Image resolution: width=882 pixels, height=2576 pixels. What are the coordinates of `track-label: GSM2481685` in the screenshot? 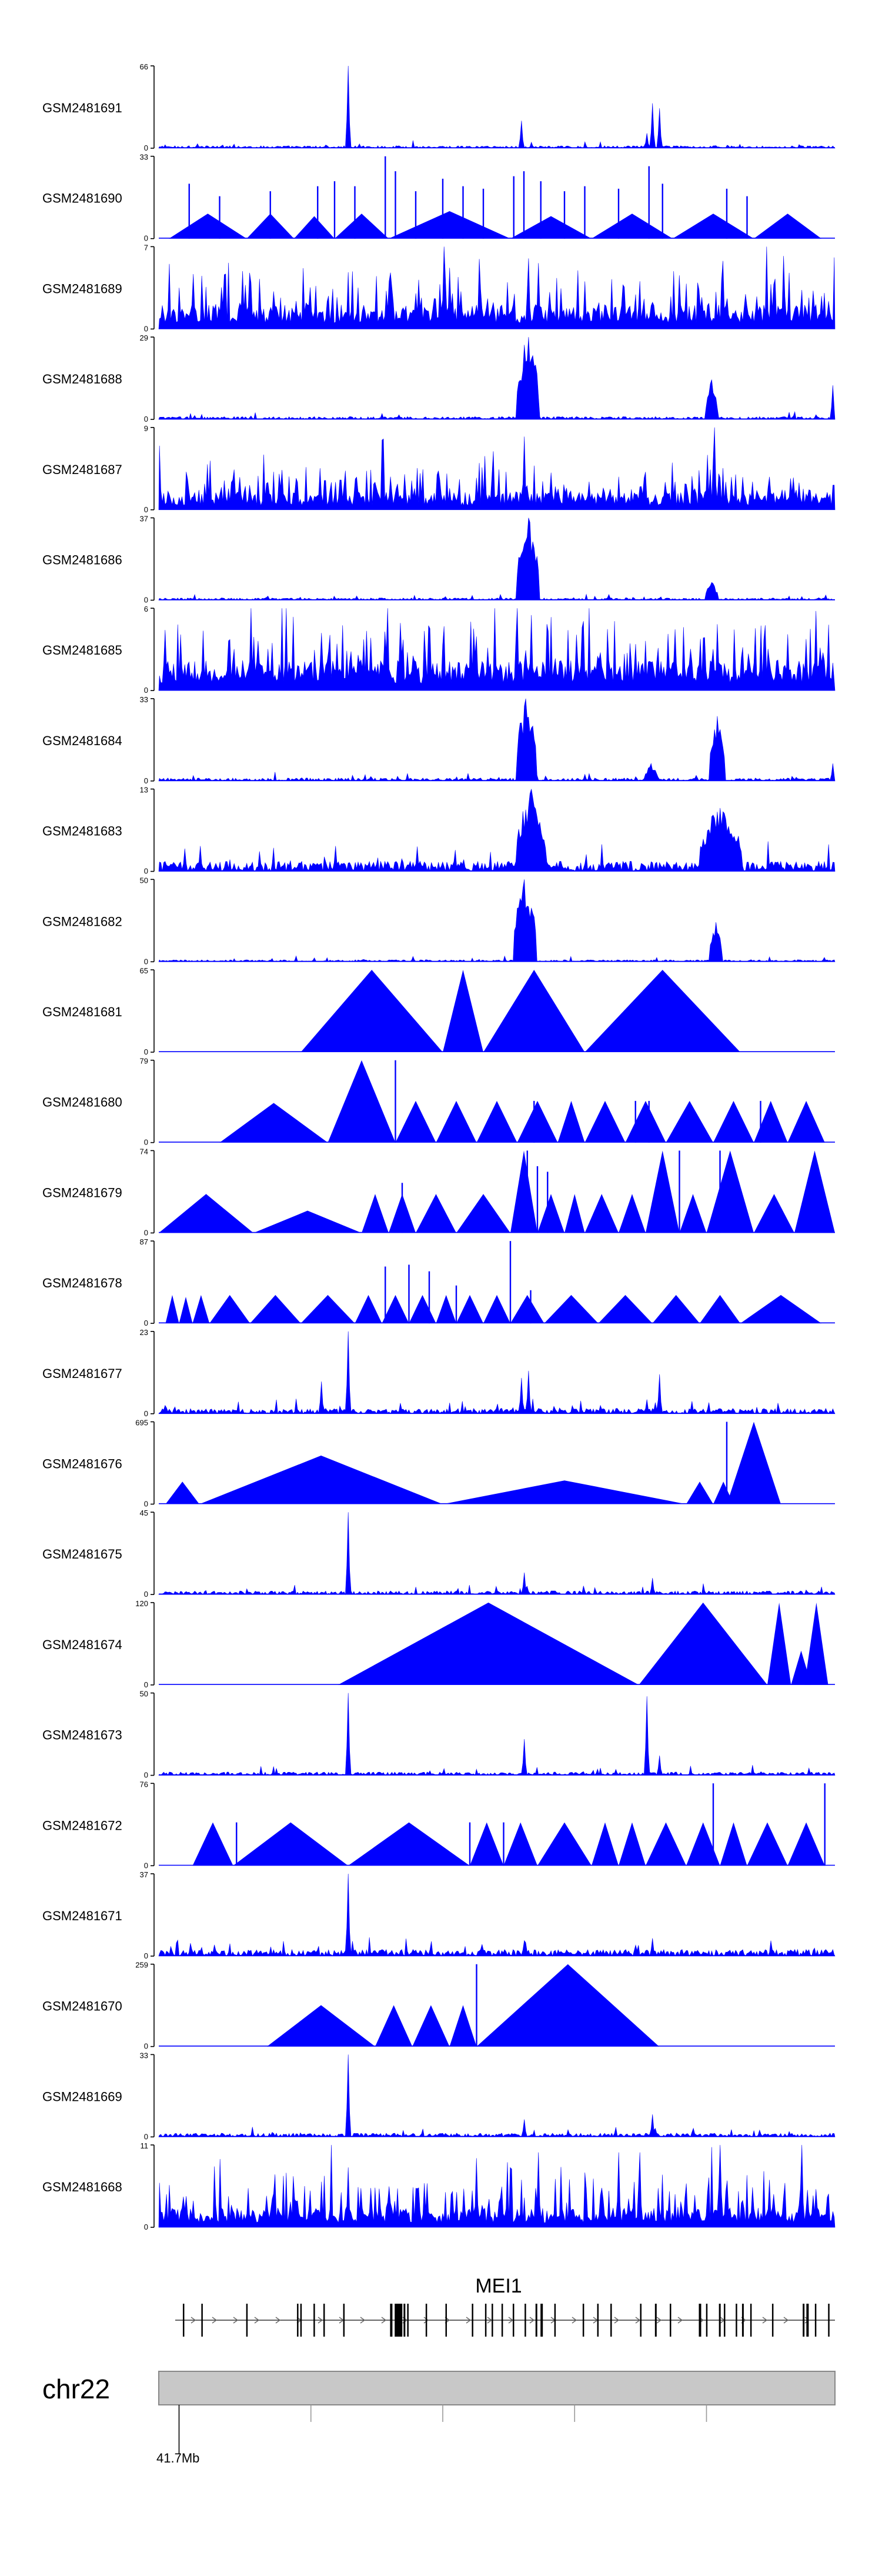 It's located at (82, 650).